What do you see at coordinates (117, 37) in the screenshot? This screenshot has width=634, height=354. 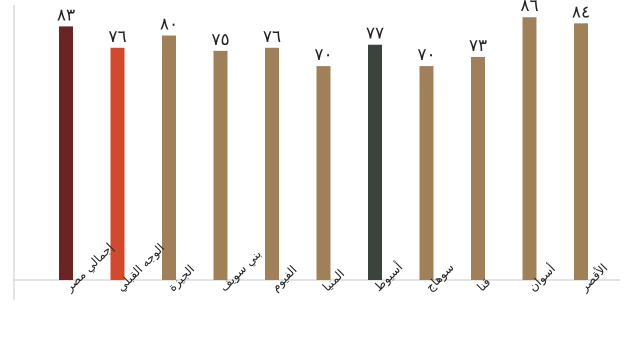 I see `value-label-1: ٧٦` at bounding box center [117, 37].